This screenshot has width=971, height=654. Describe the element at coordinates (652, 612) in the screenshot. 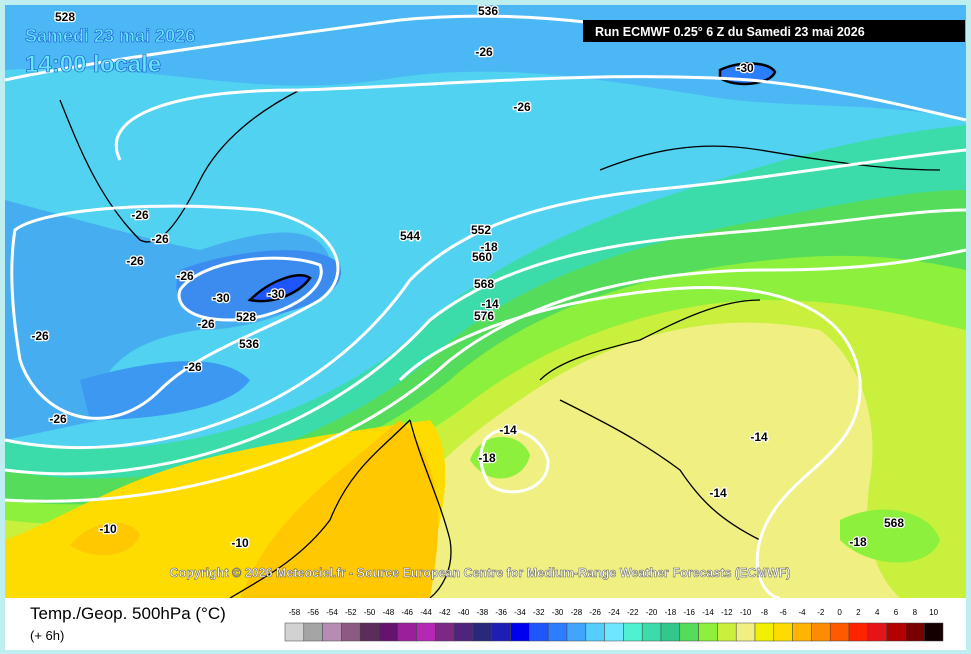

I see `scale-label: -20` at that location.